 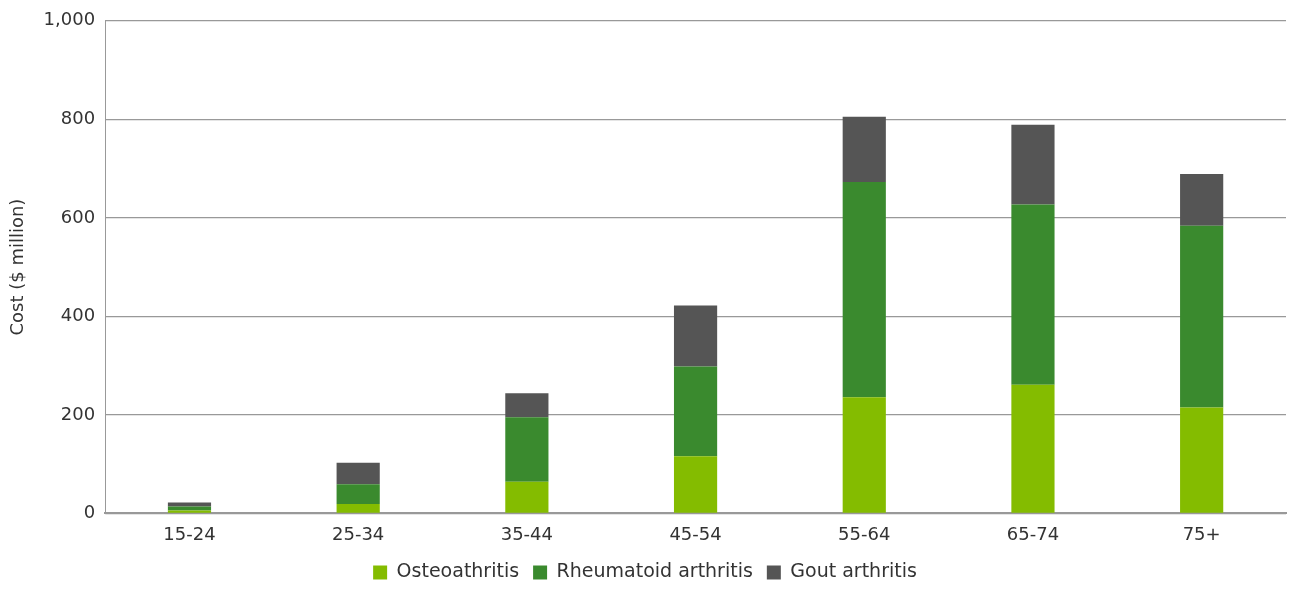 What do you see at coordinates (17, 267) in the screenshot?
I see `y-axis-title: Cost ($ million)` at bounding box center [17, 267].